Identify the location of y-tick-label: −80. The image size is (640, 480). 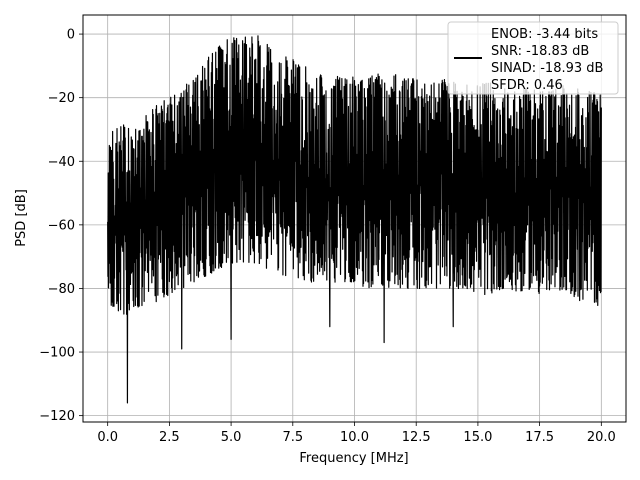
(61, 289).